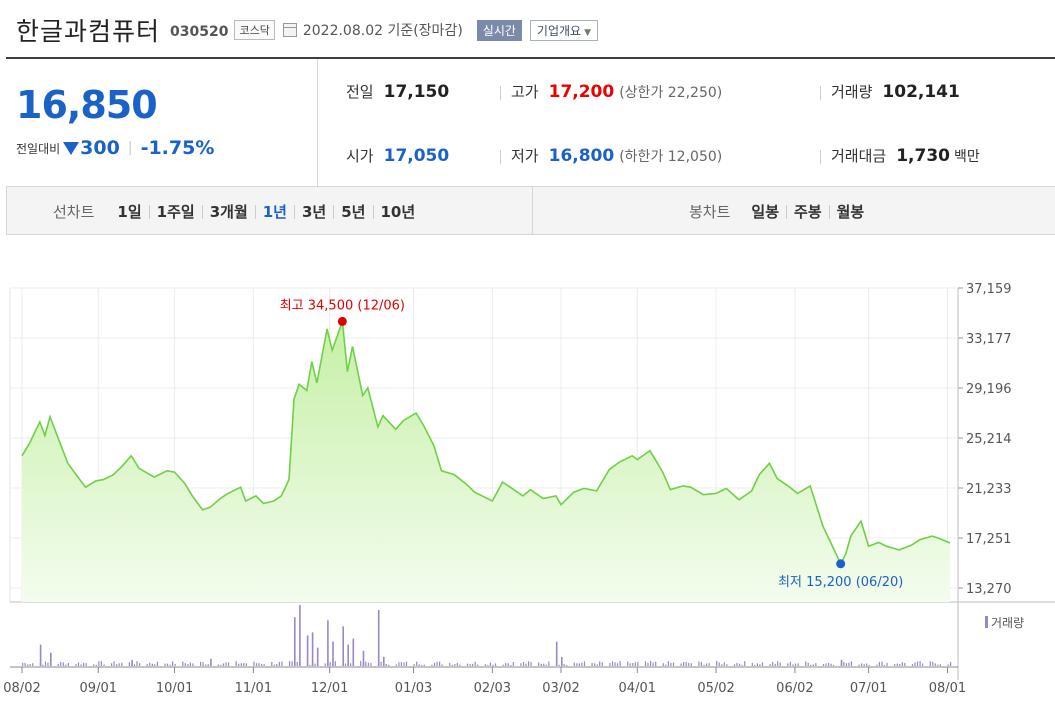 The image size is (1055, 717). I want to click on candle-daily: 일봉, so click(765, 212).